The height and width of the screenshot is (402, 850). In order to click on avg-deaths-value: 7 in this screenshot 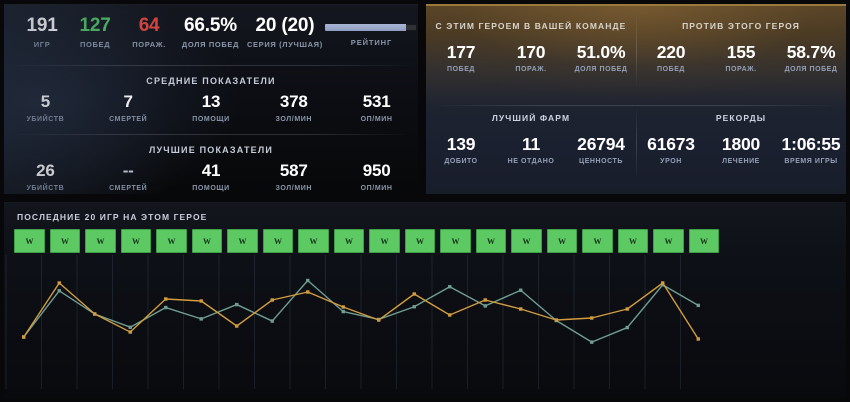, I will do `click(128, 101)`.